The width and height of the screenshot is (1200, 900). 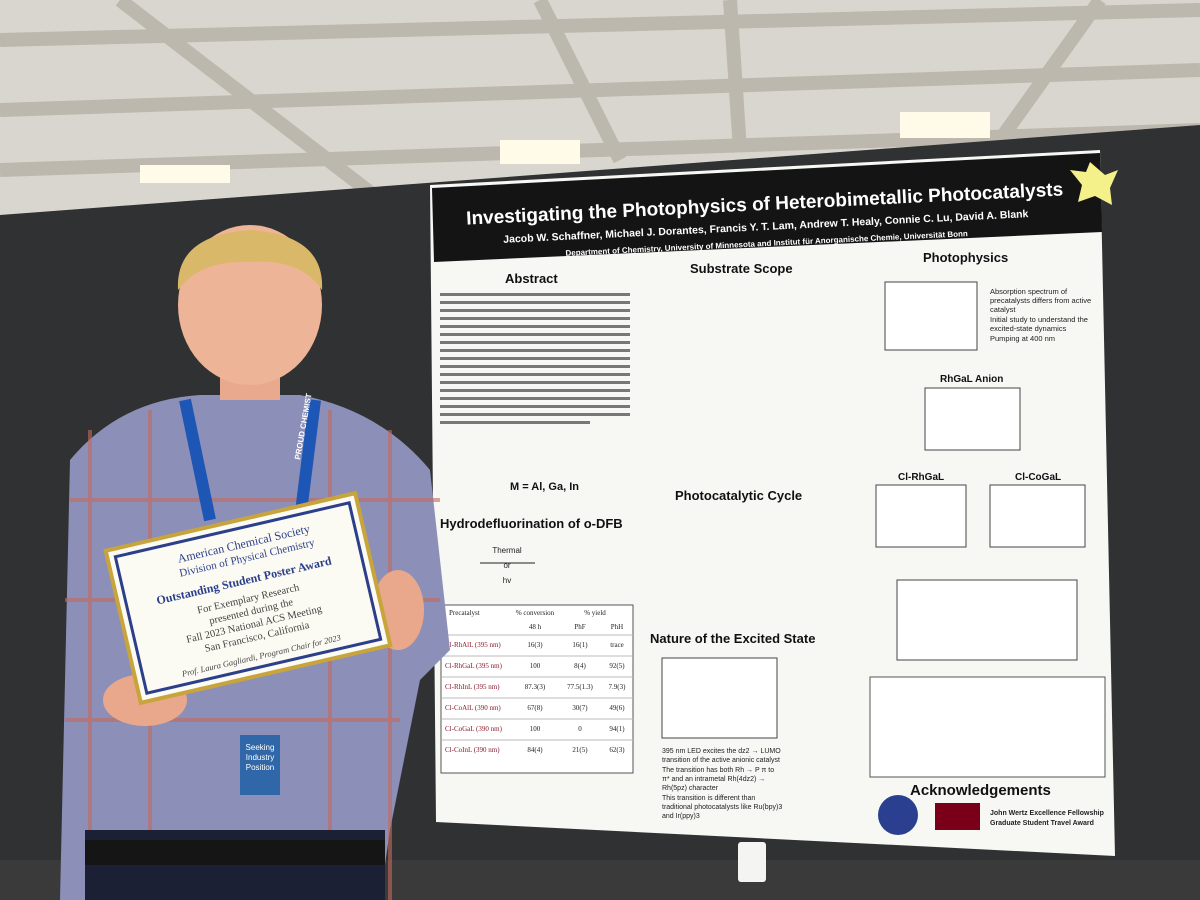 I want to click on table-header: % conversion, so click(x=535, y=613).